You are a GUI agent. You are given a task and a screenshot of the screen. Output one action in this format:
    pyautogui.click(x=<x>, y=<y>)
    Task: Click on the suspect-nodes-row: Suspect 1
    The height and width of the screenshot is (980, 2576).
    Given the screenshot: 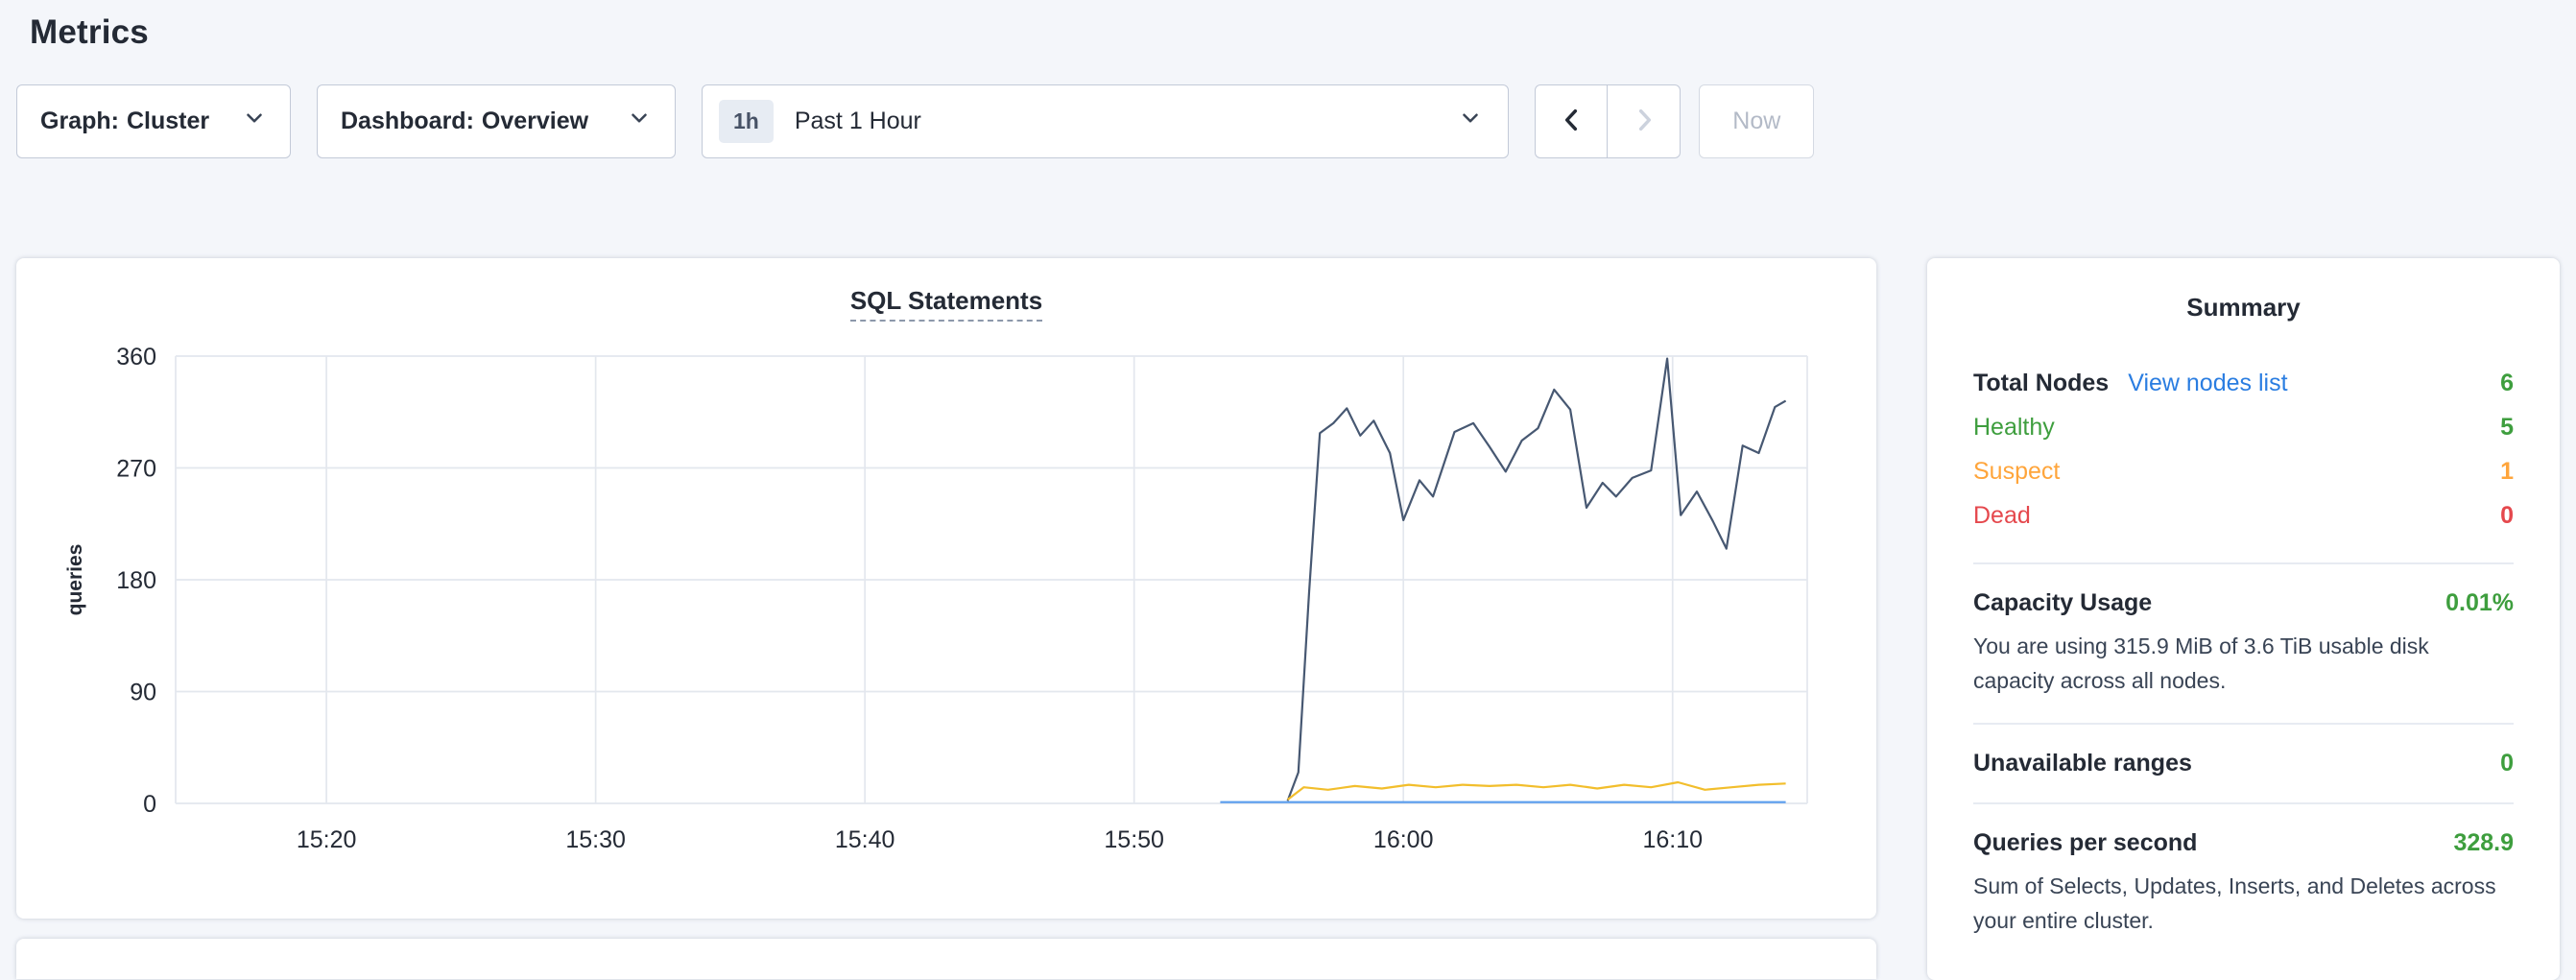 What is the action you would take?
    pyautogui.click(x=2243, y=471)
    